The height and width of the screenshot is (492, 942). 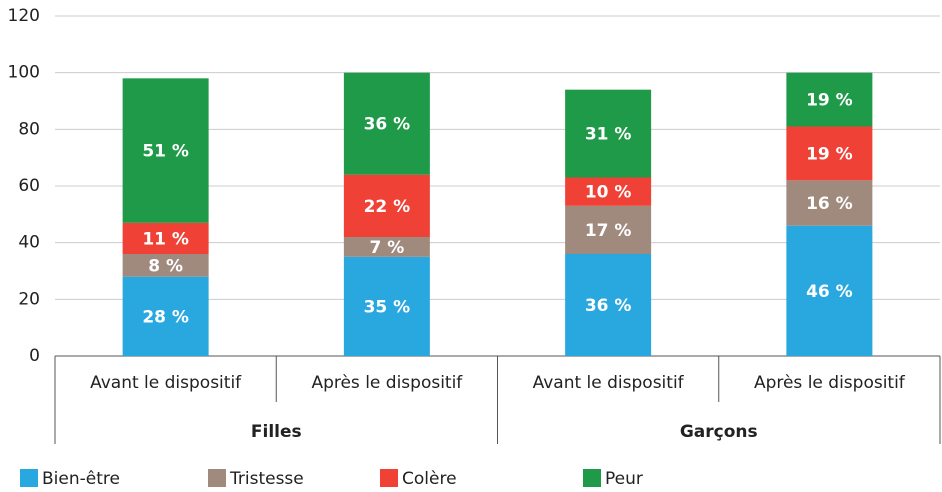 What do you see at coordinates (429, 479) in the screenshot?
I see `legend-label: Colère` at bounding box center [429, 479].